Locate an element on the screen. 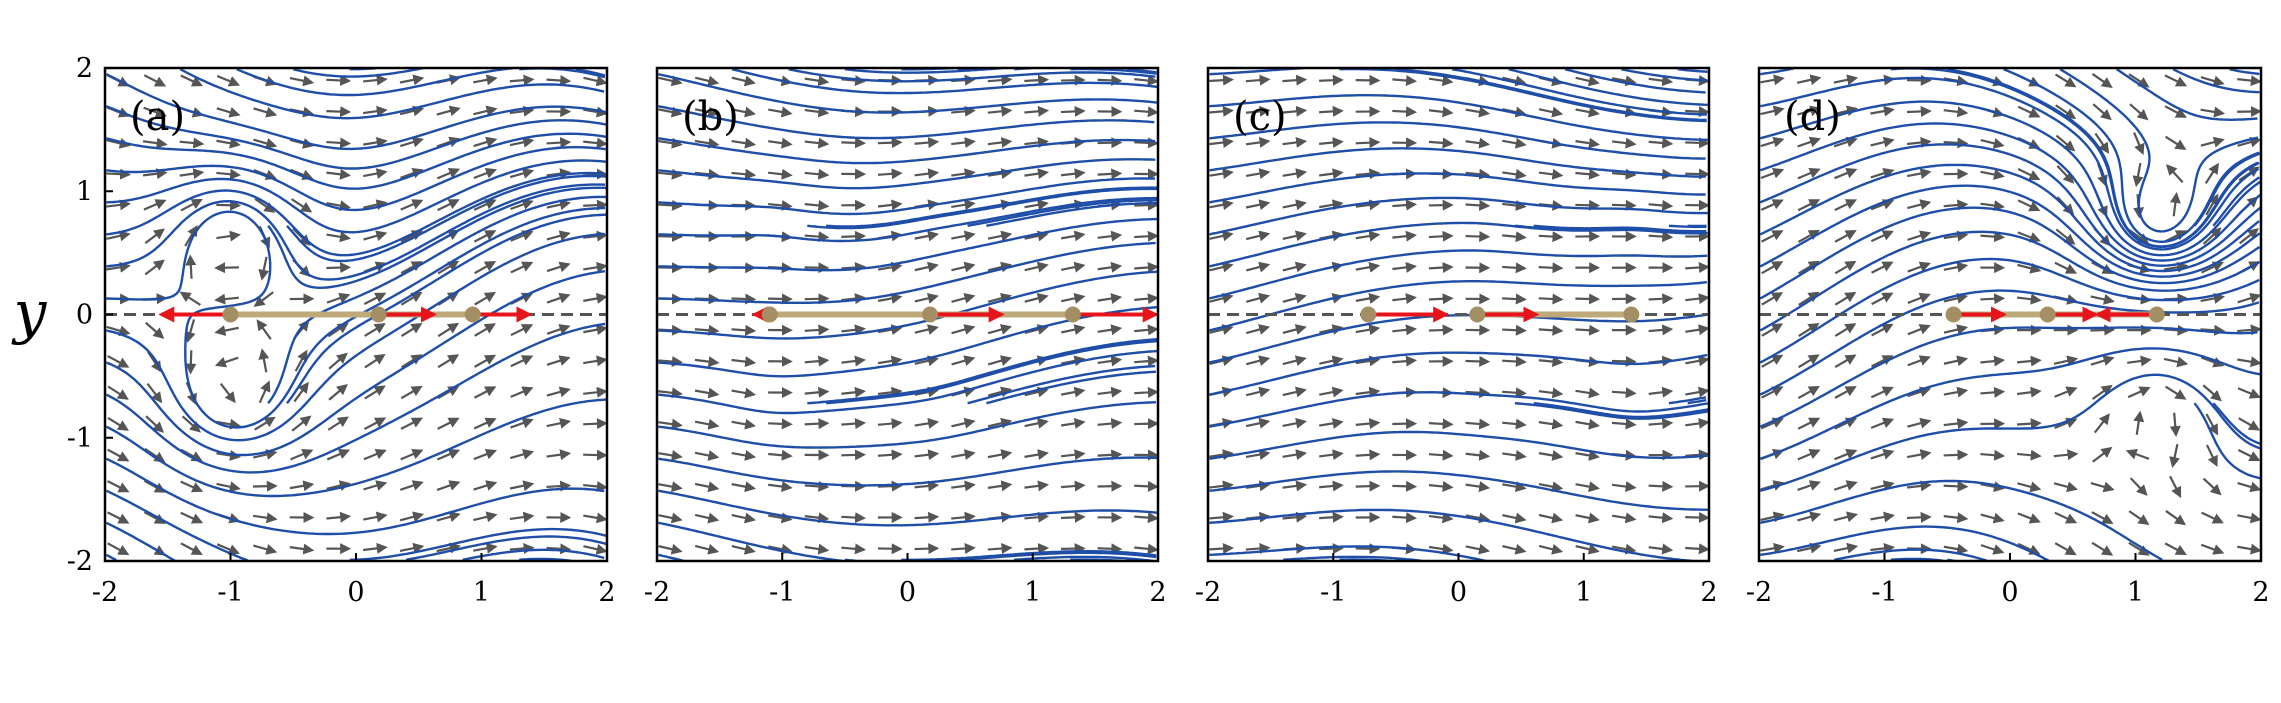  fixed-point is located at coordinates (930, 314).